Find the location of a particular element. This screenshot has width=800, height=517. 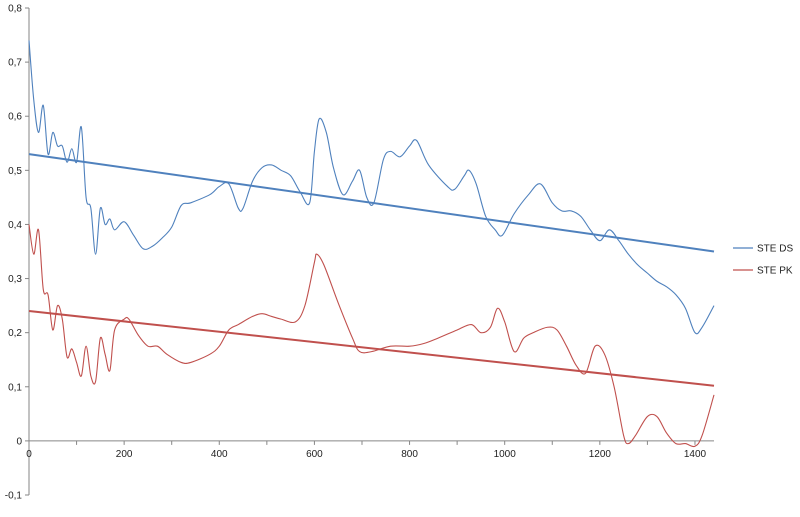

legend-label: STE DS is located at coordinates (775, 249).